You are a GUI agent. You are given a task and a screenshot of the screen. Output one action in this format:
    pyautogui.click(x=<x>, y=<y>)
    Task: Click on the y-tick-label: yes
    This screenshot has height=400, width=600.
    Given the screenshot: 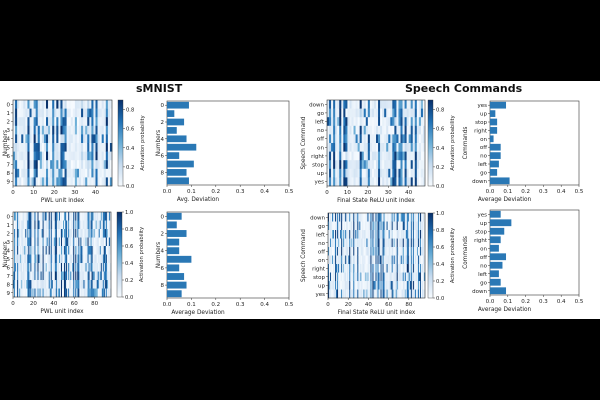 What is the action you would take?
    pyautogui.click(x=482, y=215)
    